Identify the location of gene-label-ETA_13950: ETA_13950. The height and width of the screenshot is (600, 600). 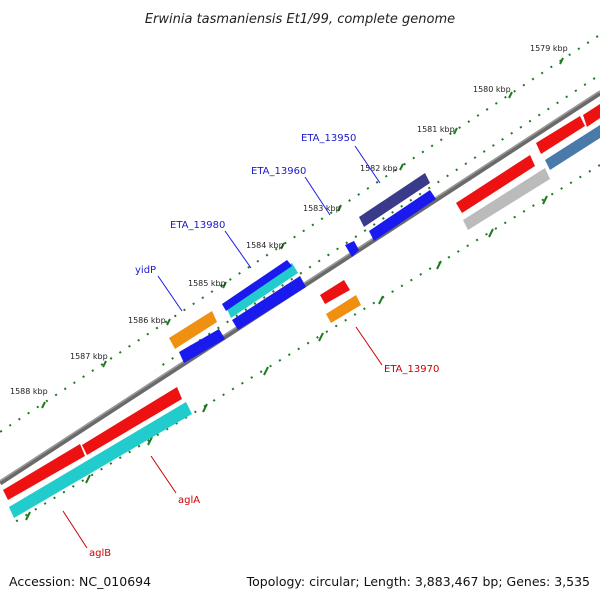
(328, 138).